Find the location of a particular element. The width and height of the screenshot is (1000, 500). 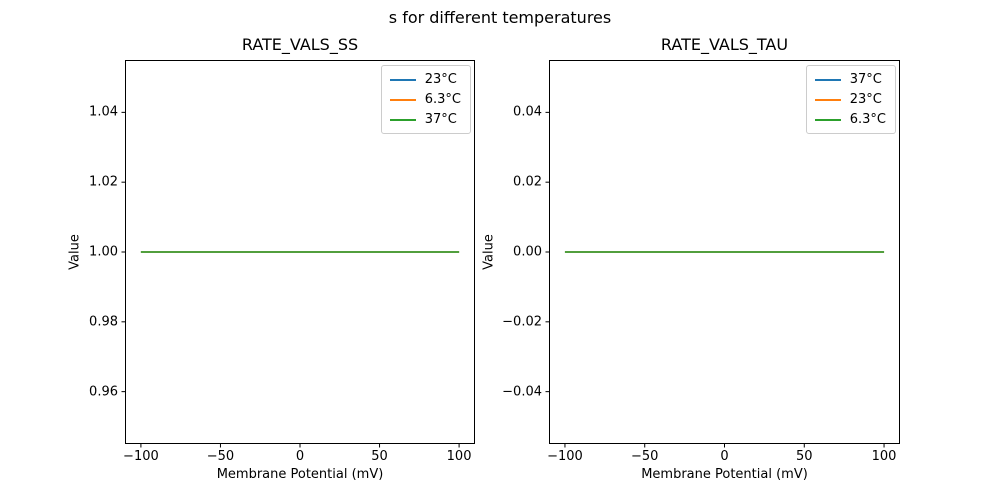

y-tick-label: −0.02 is located at coordinates (522, 322).